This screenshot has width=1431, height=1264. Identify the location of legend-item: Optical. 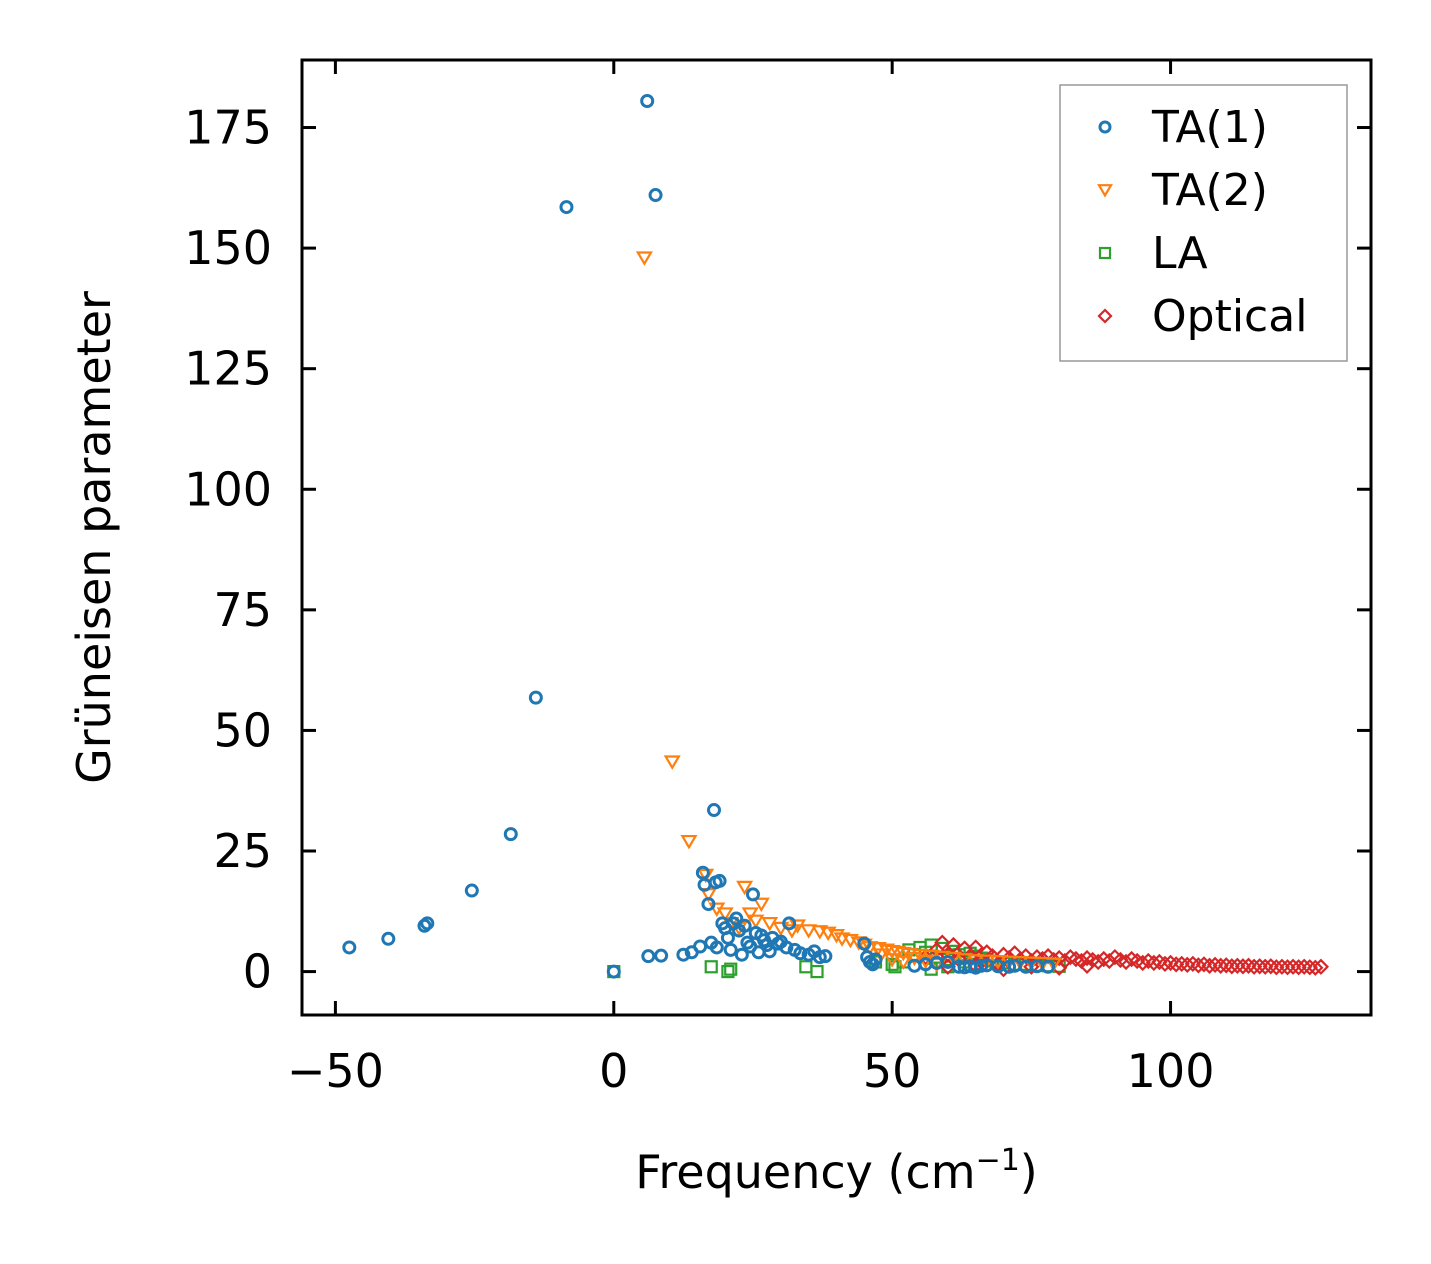
(1202, 316).